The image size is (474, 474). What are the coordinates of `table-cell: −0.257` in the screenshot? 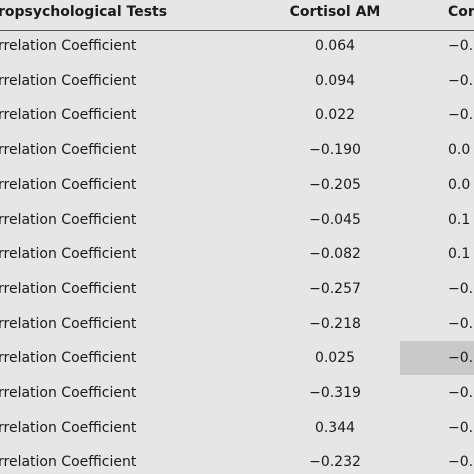 It's located at (335, 288).